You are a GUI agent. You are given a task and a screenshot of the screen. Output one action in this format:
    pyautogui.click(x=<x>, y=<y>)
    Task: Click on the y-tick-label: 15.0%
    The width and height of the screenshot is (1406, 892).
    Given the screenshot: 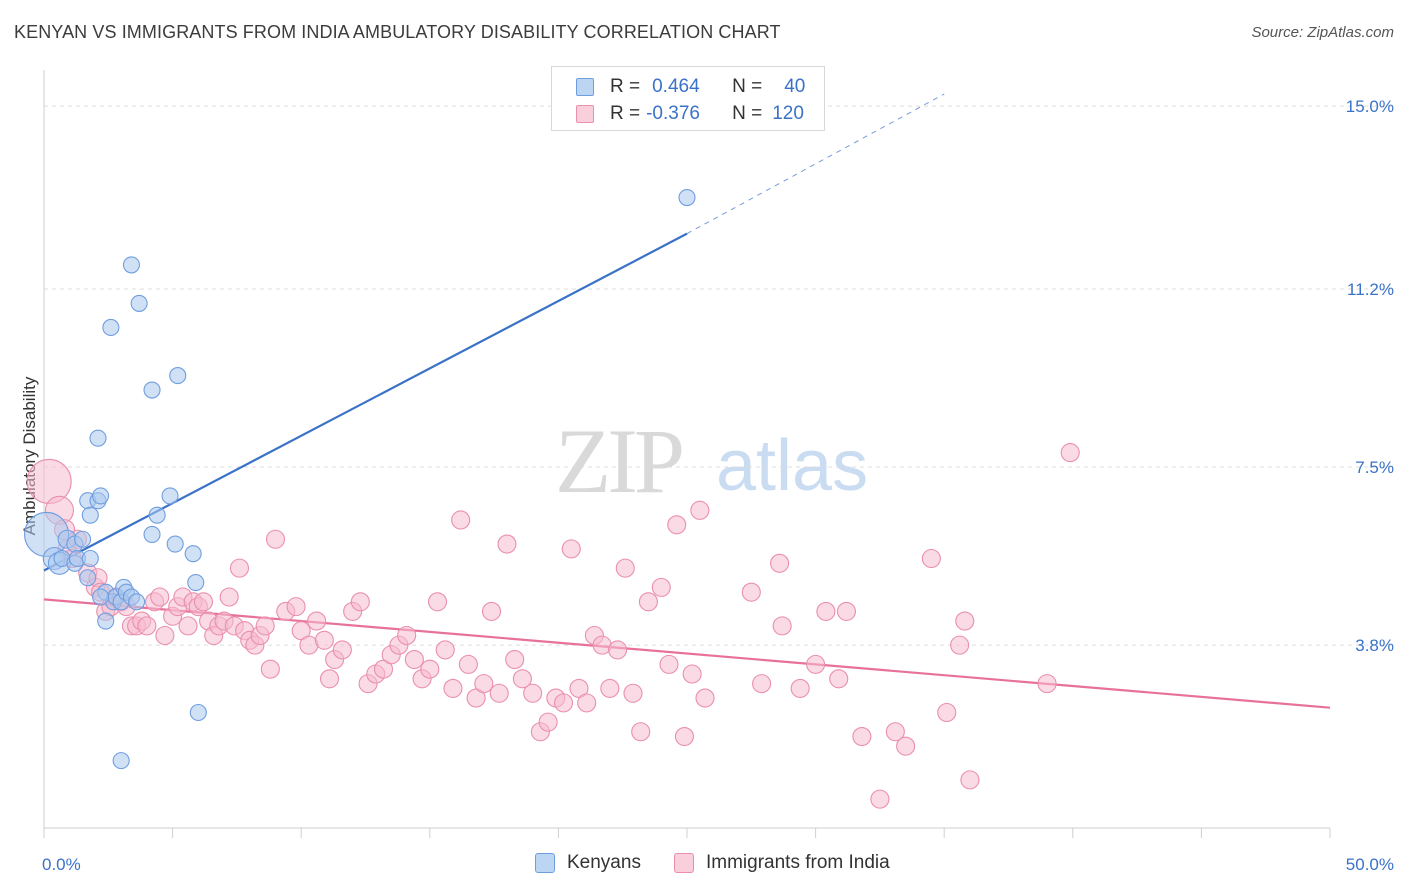 What is the action you would take?
    pyautogui.click(x=1370, y=106)
    